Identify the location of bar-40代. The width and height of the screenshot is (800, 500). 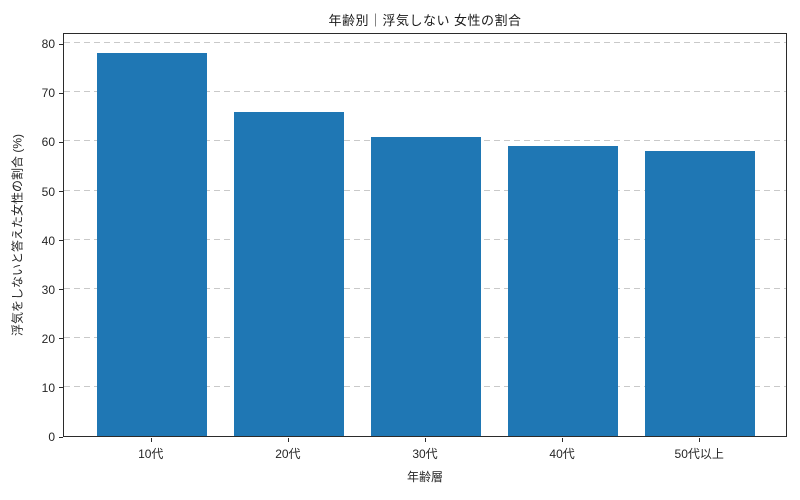
(563, 291).